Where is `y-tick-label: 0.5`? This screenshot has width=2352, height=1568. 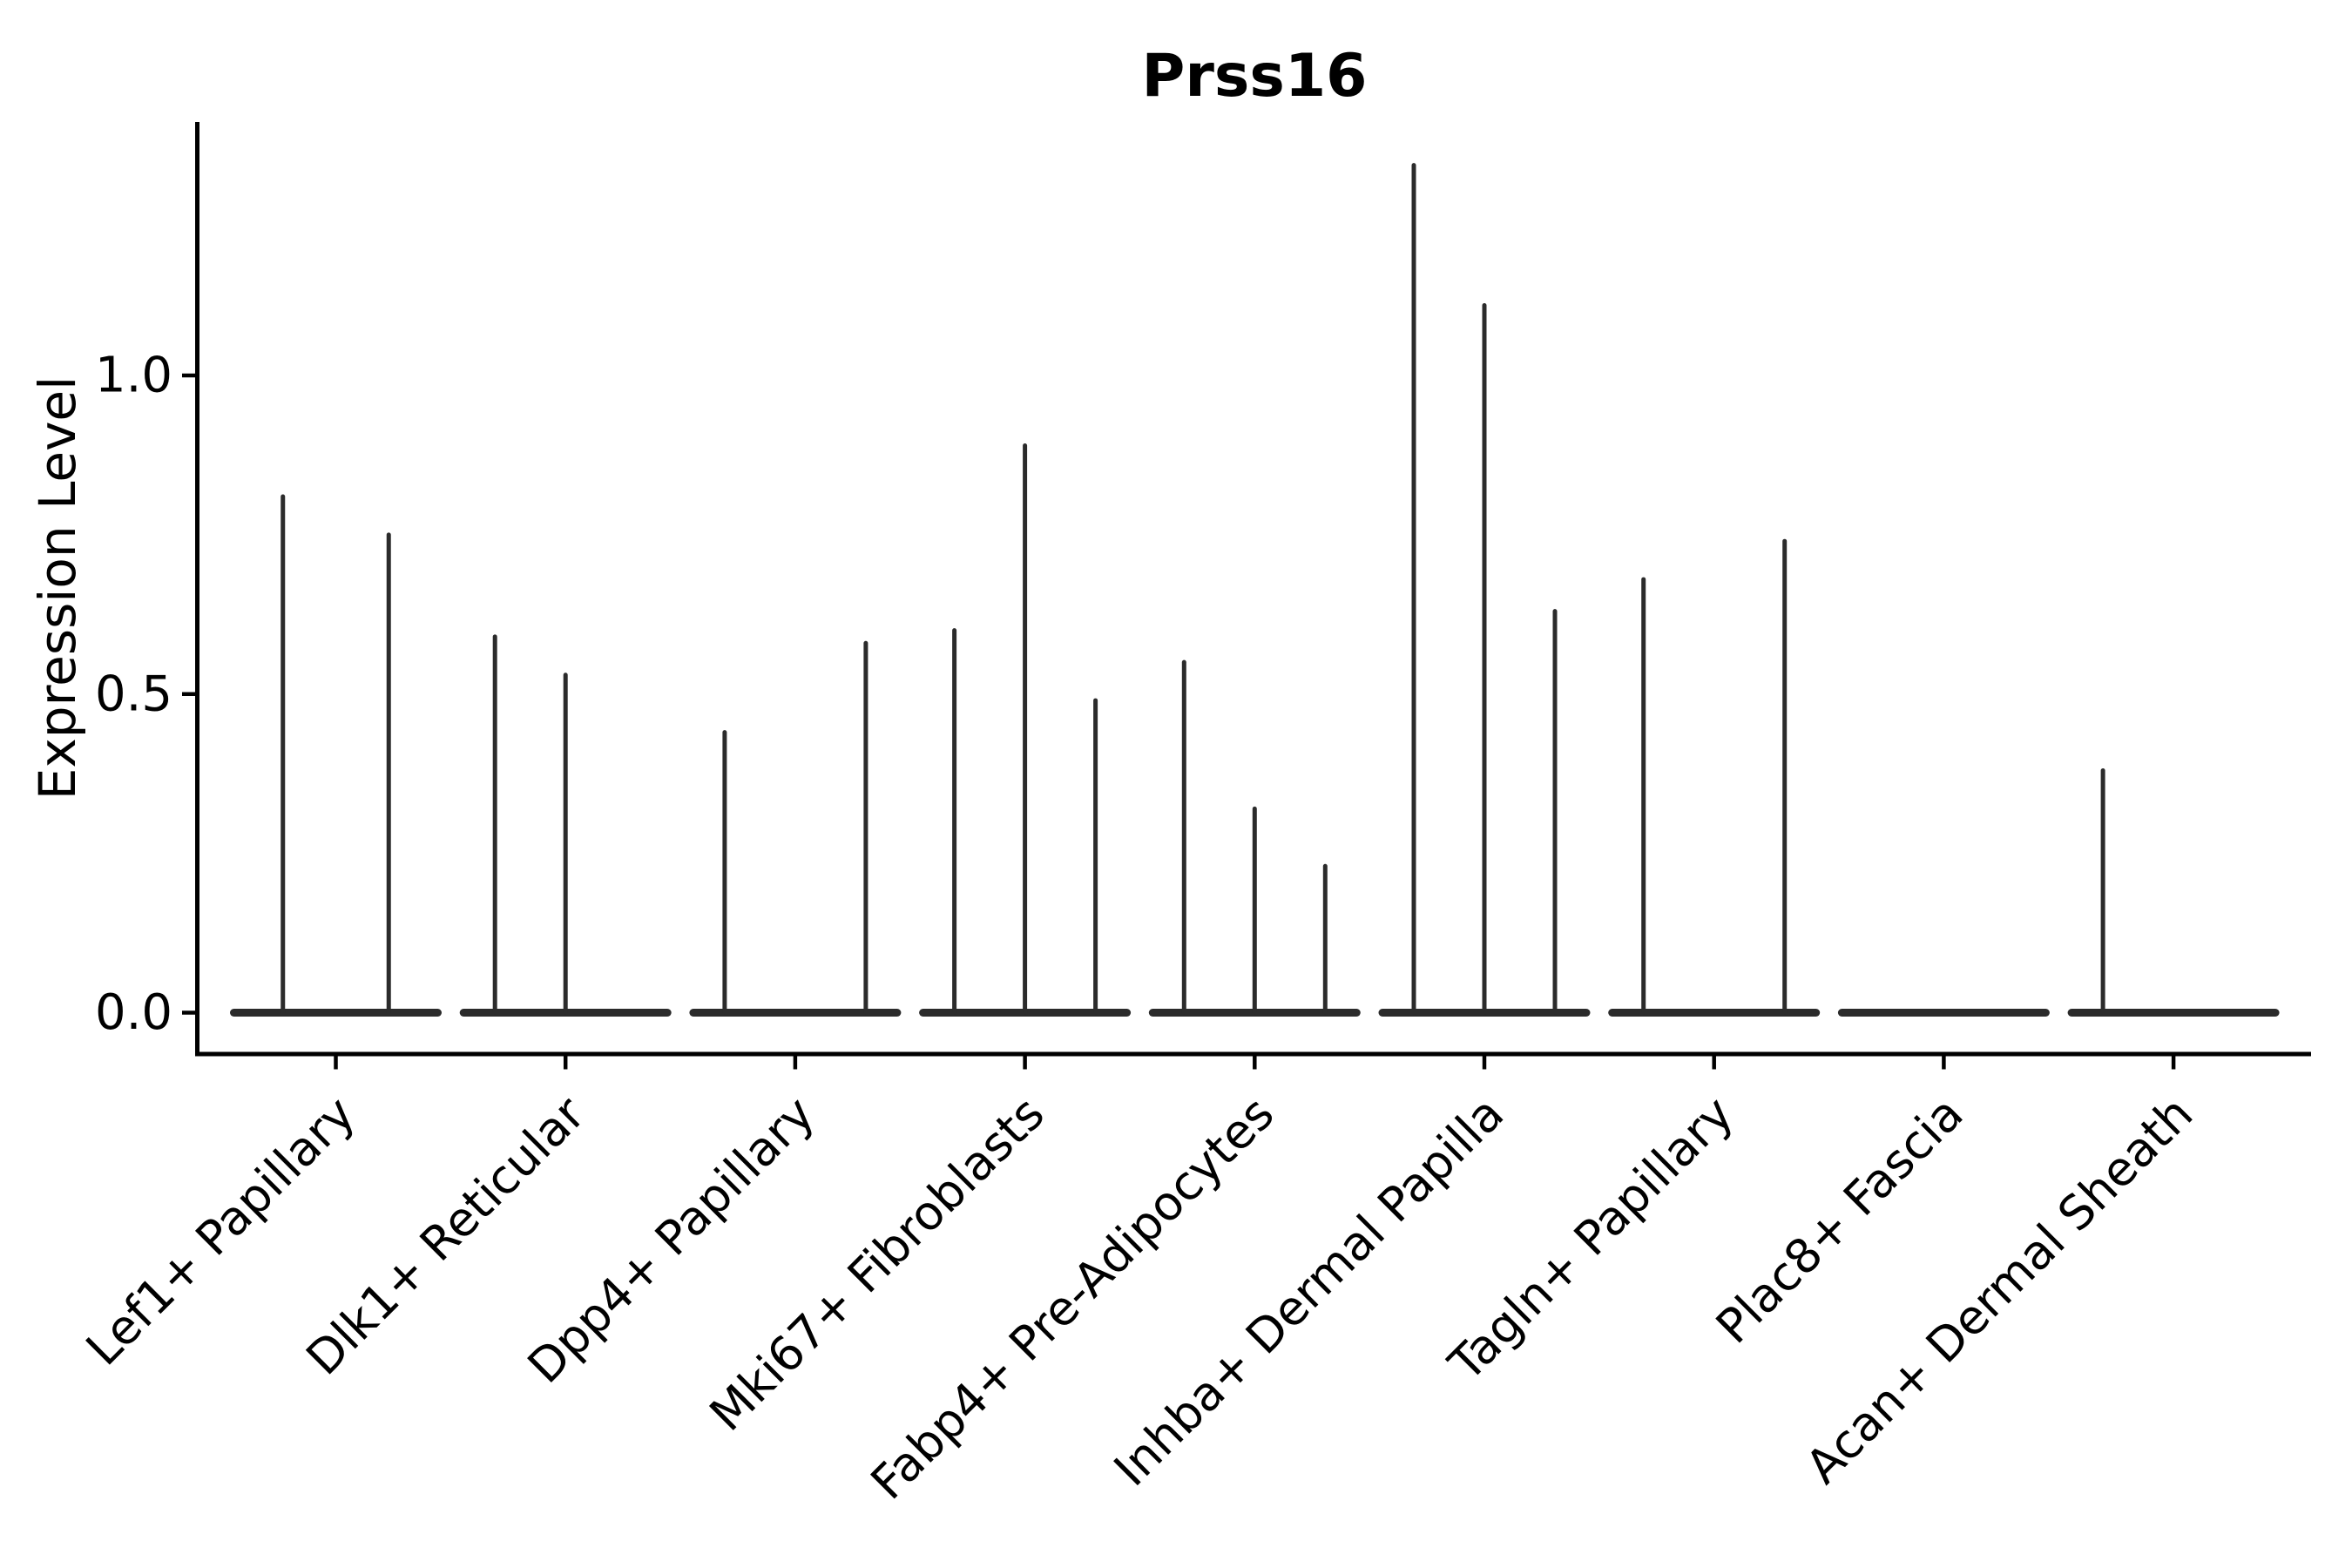
y-tick-label: 0.5 is located at coordinates (134, 694).